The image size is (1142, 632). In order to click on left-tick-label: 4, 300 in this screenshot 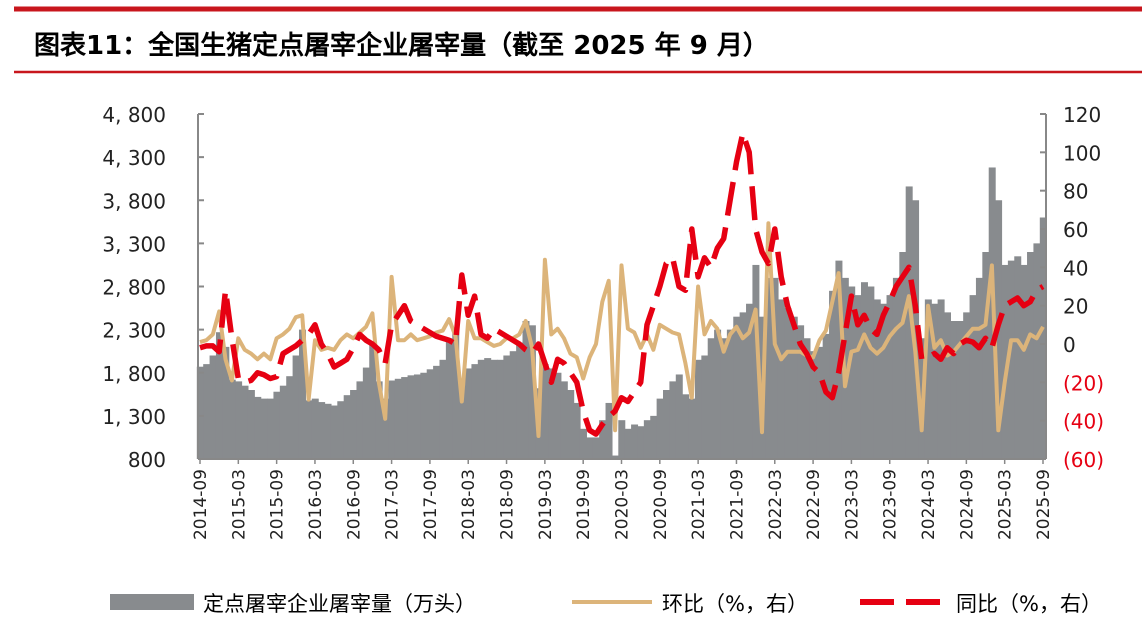, I will do `click(134, 158)`.